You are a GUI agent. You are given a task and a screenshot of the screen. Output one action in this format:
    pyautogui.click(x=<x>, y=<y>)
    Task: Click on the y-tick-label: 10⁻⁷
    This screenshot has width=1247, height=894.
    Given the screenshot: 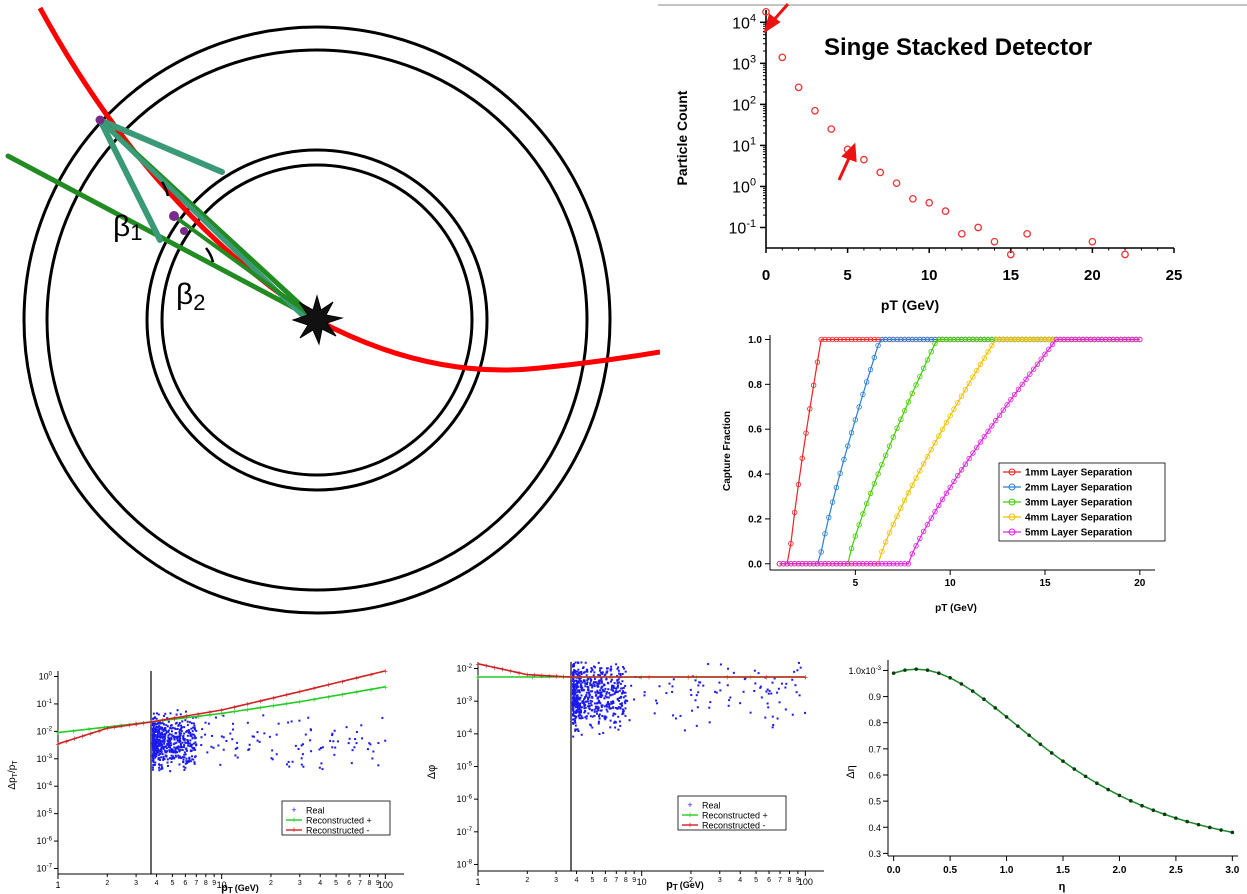 What is the action you would take?
    pyautogui.click(x=465, y=831)
    